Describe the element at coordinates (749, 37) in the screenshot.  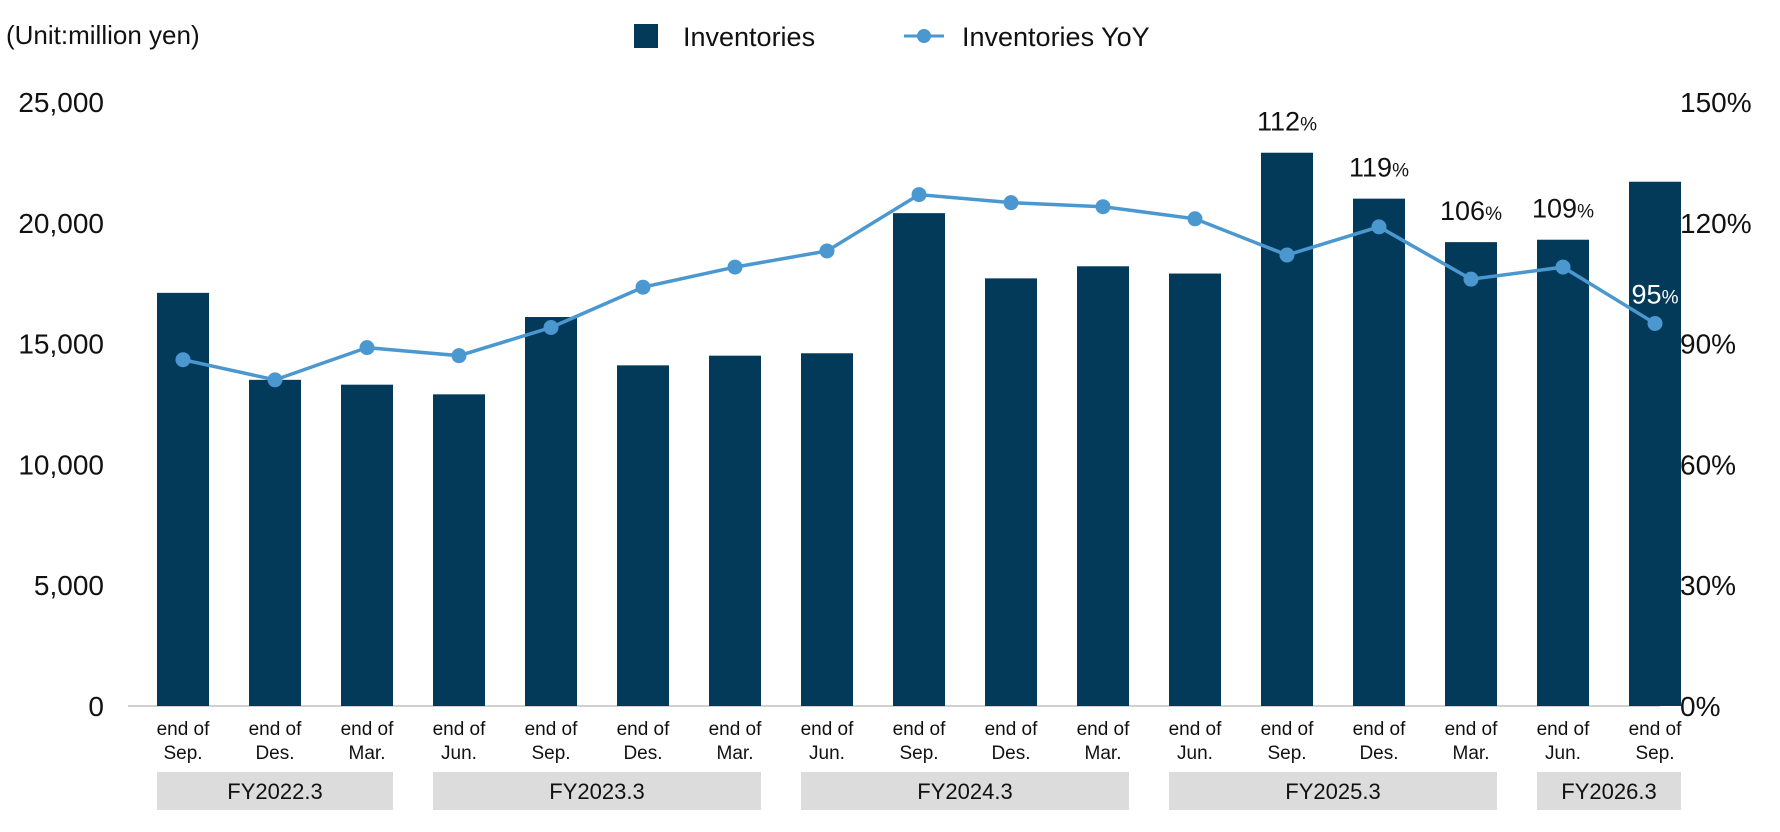
I see `legend-bar-label: Inventories` at that location.